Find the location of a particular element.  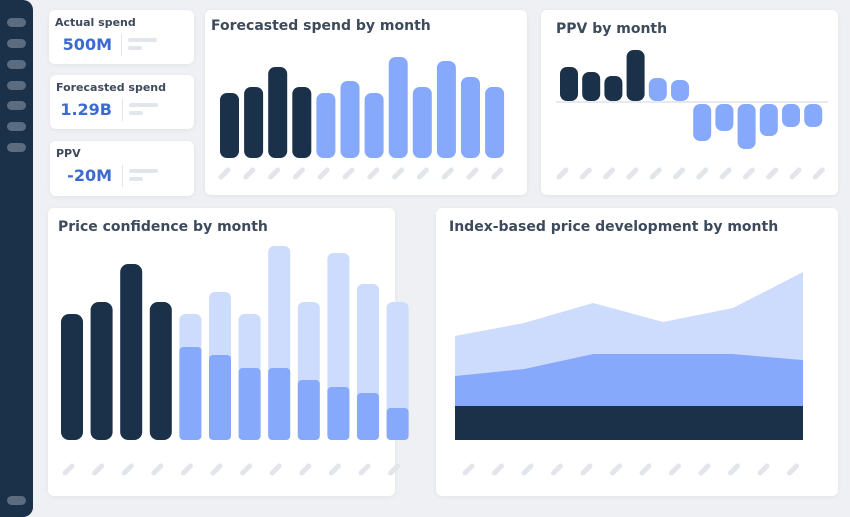

sidebar-item-bottom is located at coordinates (16, 500).